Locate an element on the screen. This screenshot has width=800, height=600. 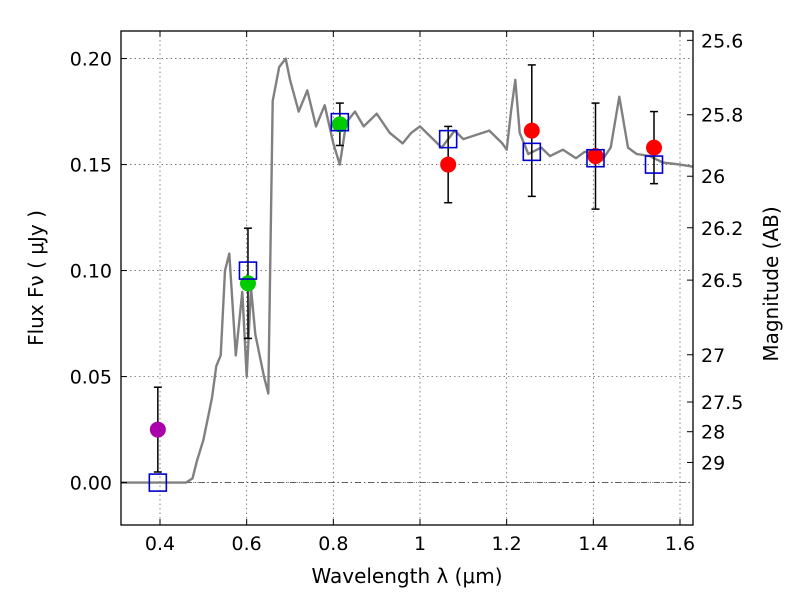
right-tick-label: 26 is located at coordinates (713, 177).